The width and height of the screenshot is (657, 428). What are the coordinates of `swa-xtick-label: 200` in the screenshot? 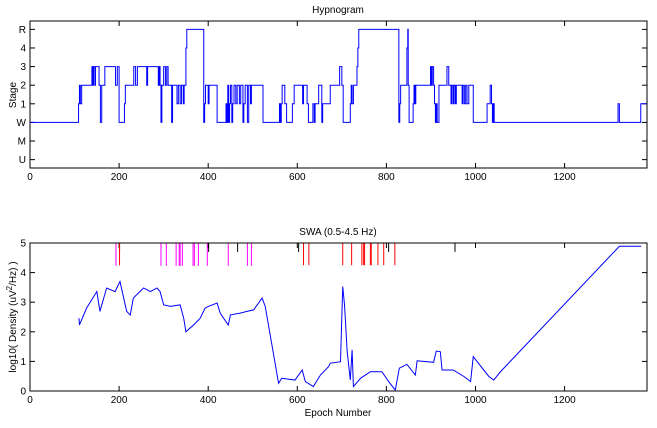 It's located at (119, 400).